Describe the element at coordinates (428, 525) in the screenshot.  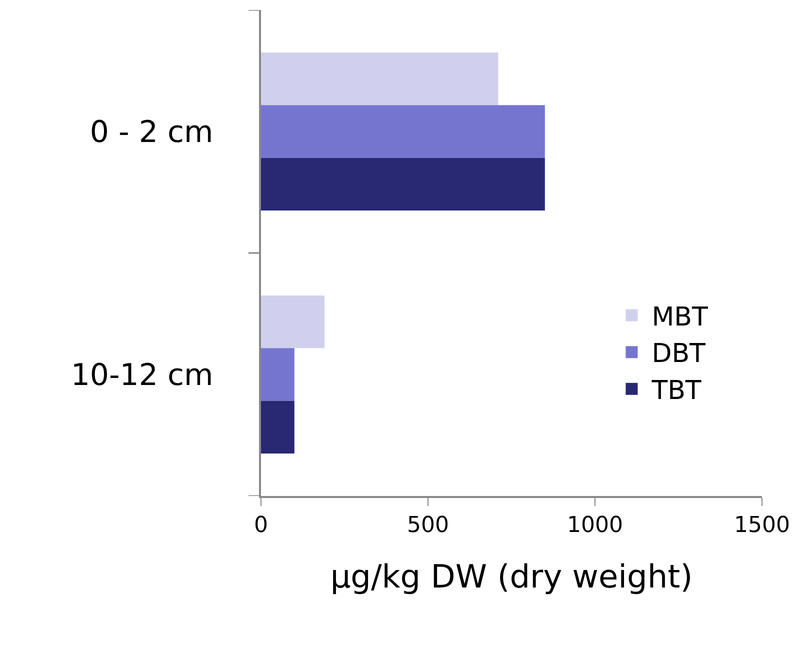
I see `x-tick-label: 500` at that location.